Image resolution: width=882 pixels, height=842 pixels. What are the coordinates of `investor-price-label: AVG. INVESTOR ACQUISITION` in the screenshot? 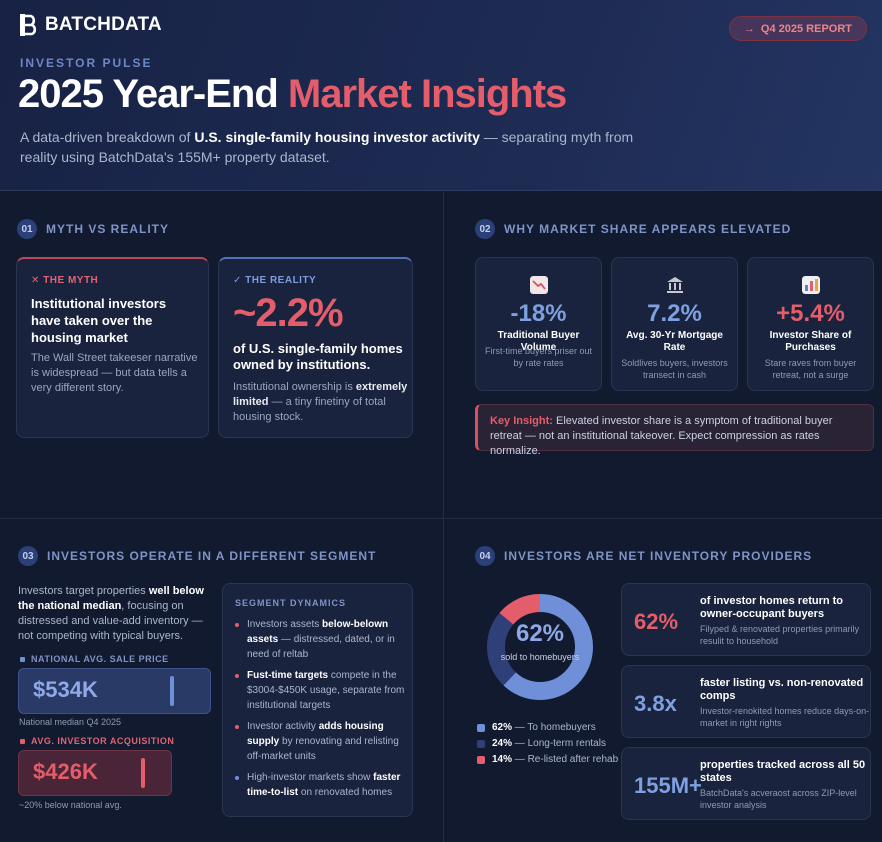 It's located at (97, 741).